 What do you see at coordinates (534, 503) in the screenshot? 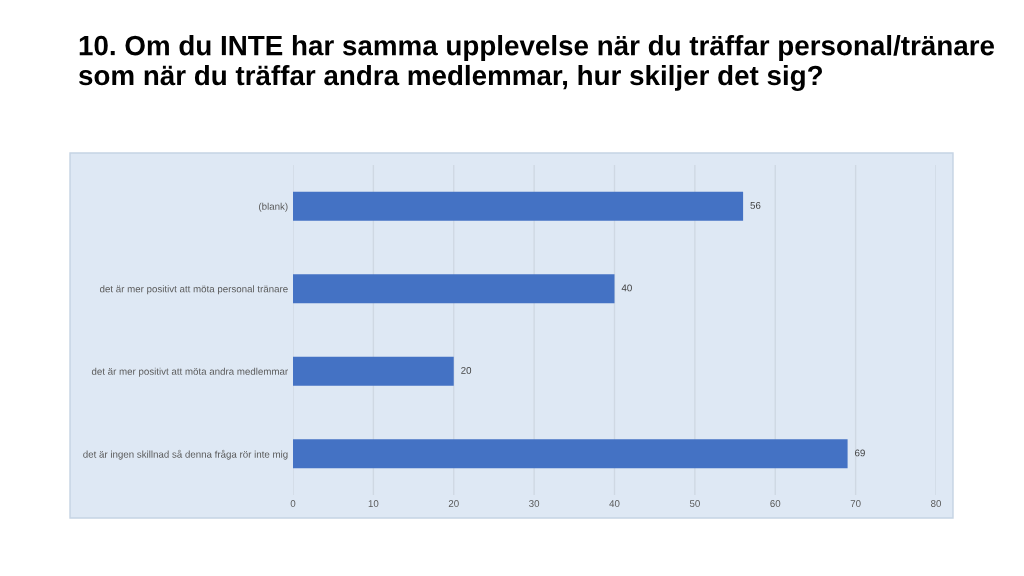
I see `x-tick-label: 30` at bounding box center [534, 503].